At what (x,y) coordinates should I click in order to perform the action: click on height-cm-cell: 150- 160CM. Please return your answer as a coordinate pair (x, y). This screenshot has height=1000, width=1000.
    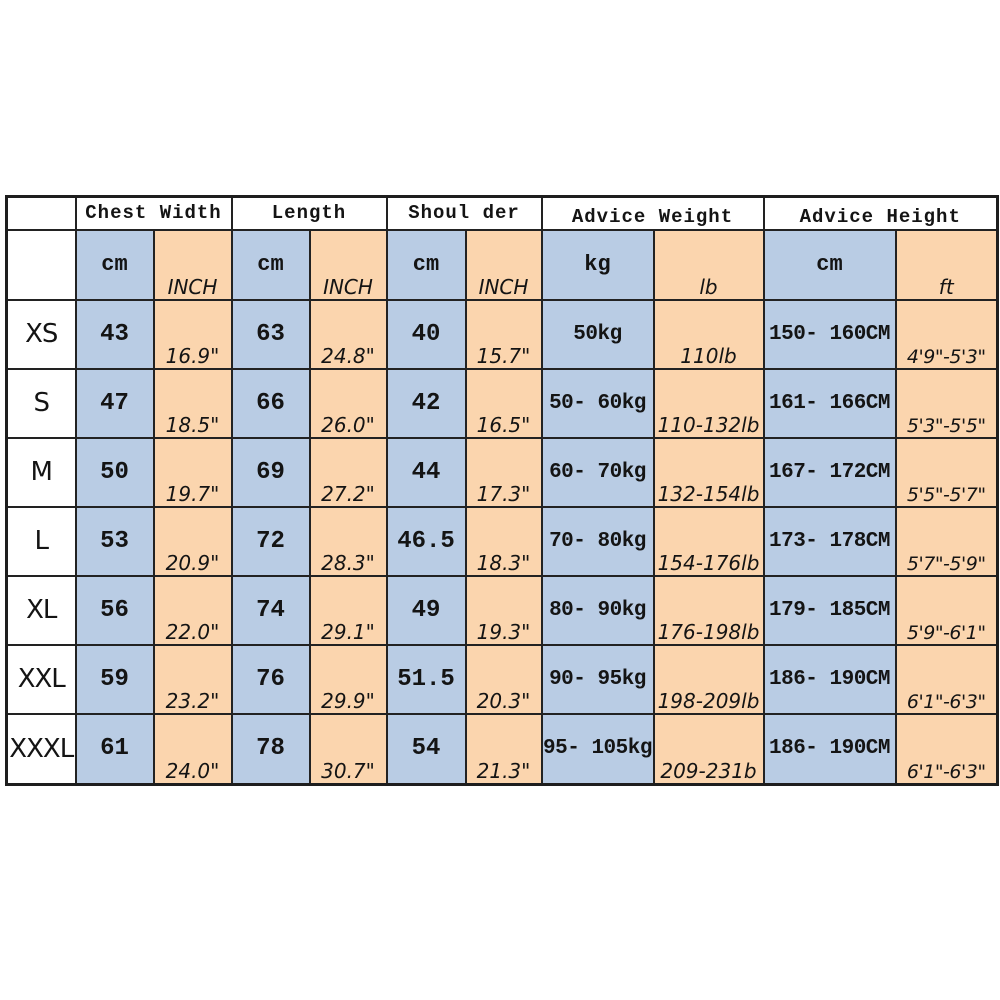
    Looking at the image, I should click on (829, 334).